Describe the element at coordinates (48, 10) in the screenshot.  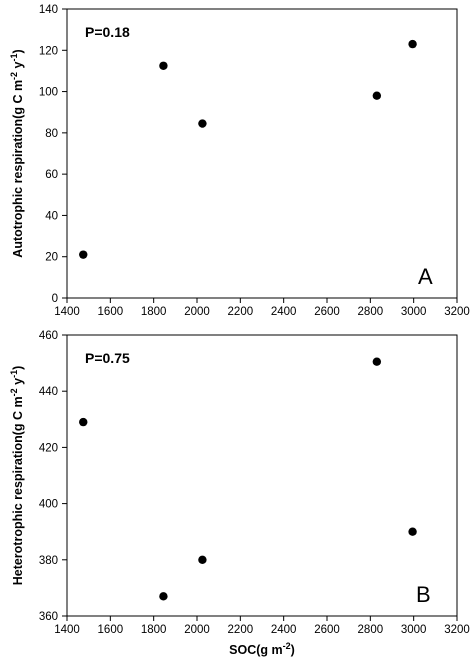
I see `y-tick-label: 140` at that location.